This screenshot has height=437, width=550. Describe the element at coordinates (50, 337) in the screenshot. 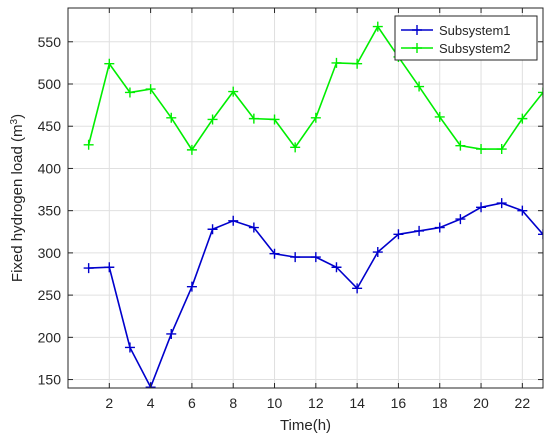

I see `y-tick-label: 200` at that location.